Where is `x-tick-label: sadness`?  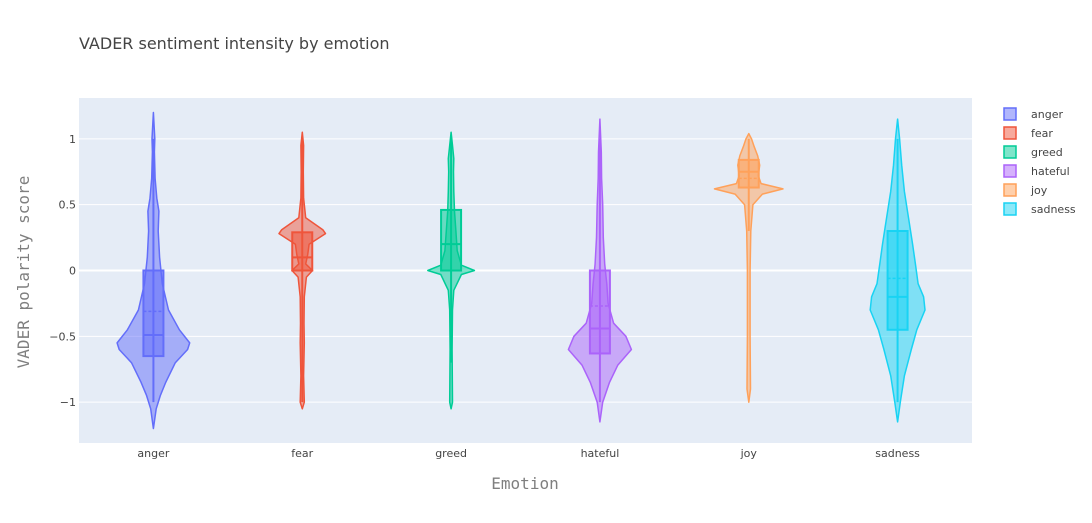 x-tick-label: sadness is located at coordinates (897, 453).